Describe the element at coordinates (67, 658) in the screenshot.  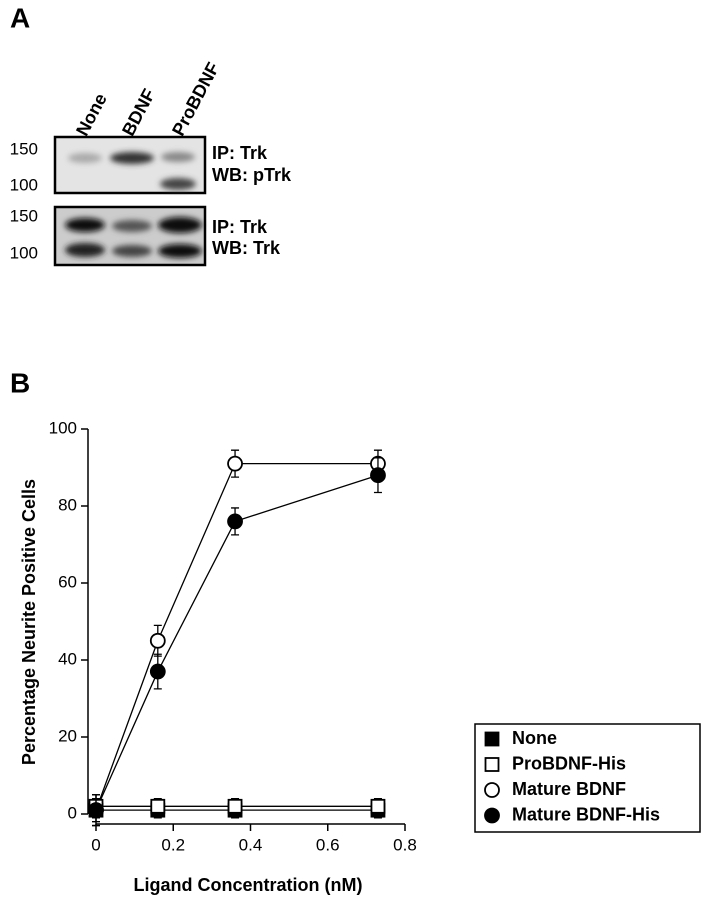
I see `y-tick-label: 40` at that location.